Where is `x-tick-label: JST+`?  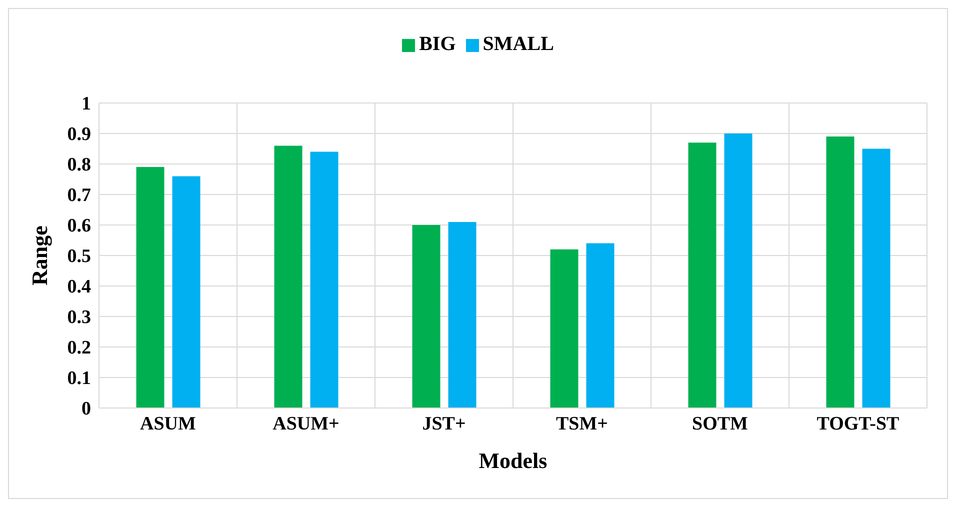 x-tick-label: JST+ is located at coordinates (444, 423).